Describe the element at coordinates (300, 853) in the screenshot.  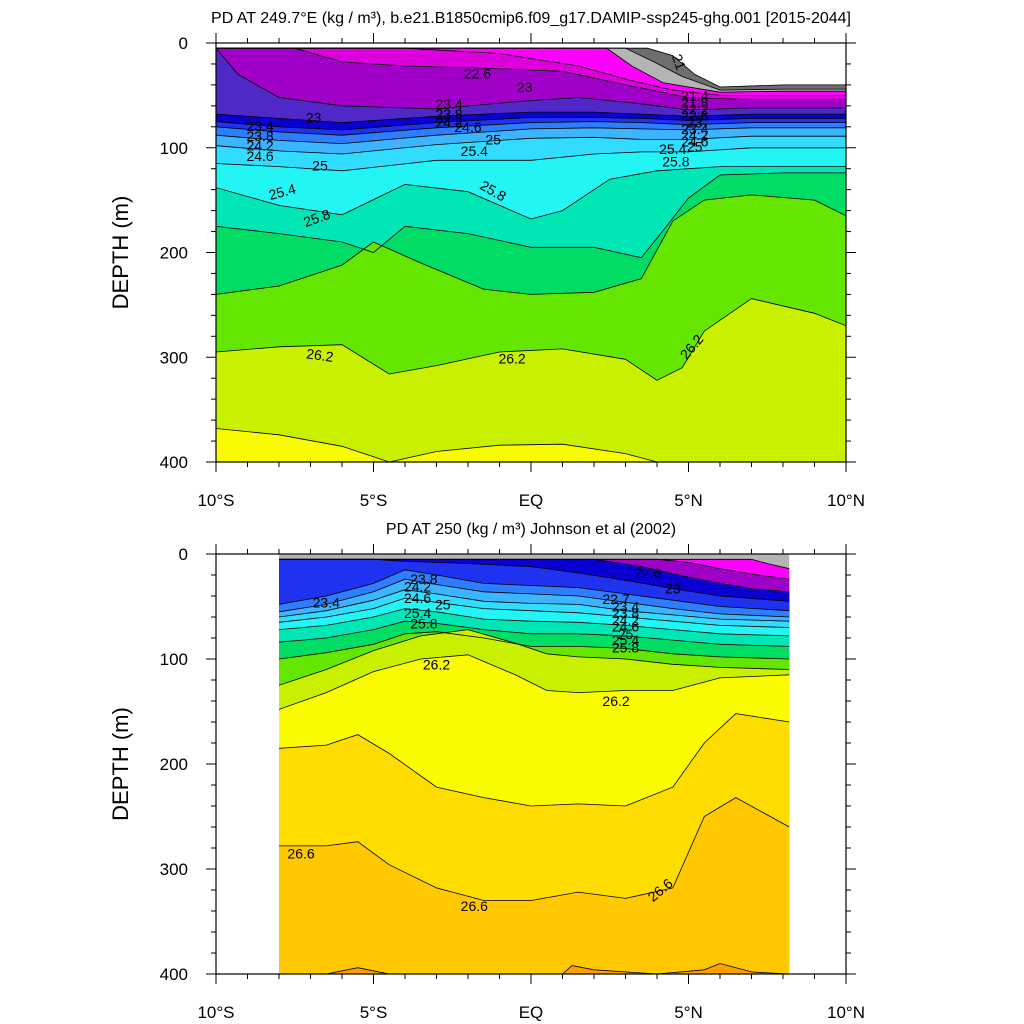
I see `bottom-contour-label: 26.6` at that location.